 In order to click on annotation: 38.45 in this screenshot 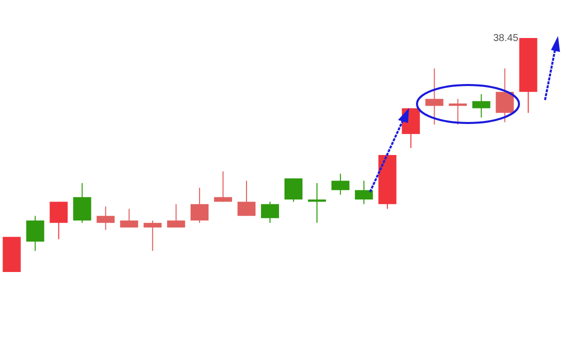, I will do `click(506, 38)`.